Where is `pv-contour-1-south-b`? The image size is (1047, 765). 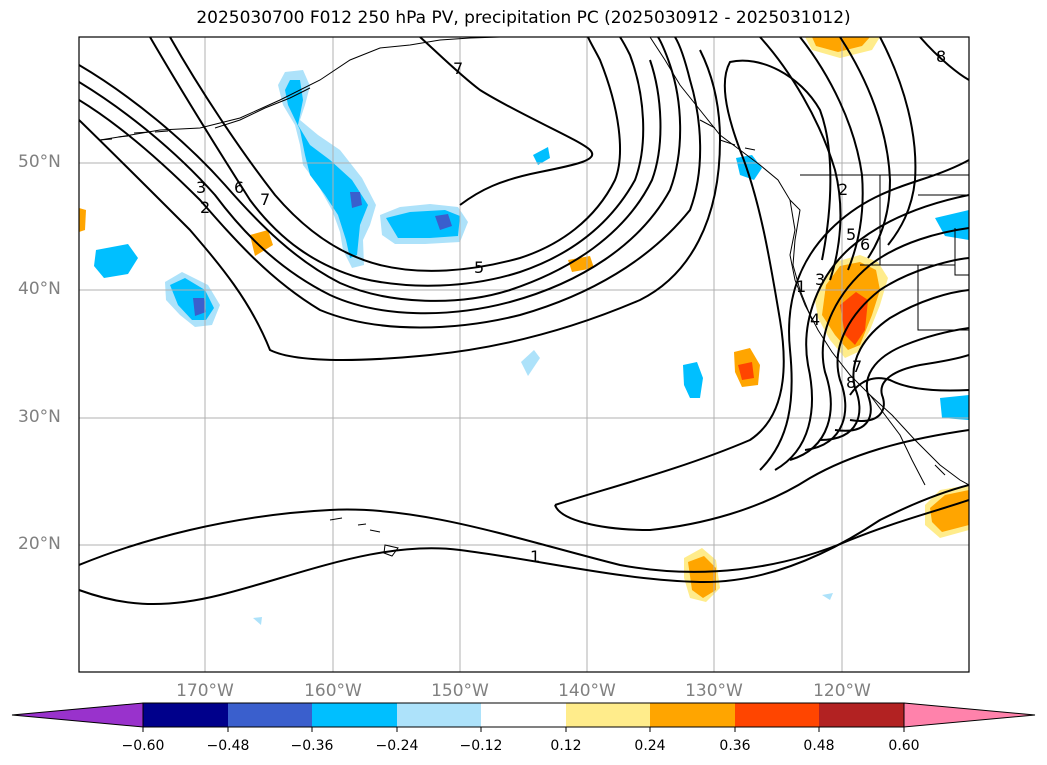
pv-contour-1-south-b is located at coordinates (524, 545).